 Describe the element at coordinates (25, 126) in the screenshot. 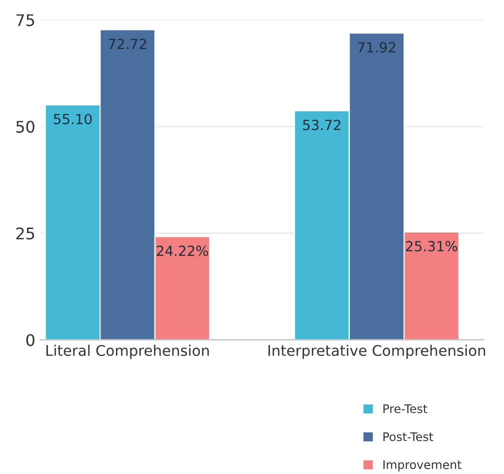

I see `y-tick-label: 50` at that location.